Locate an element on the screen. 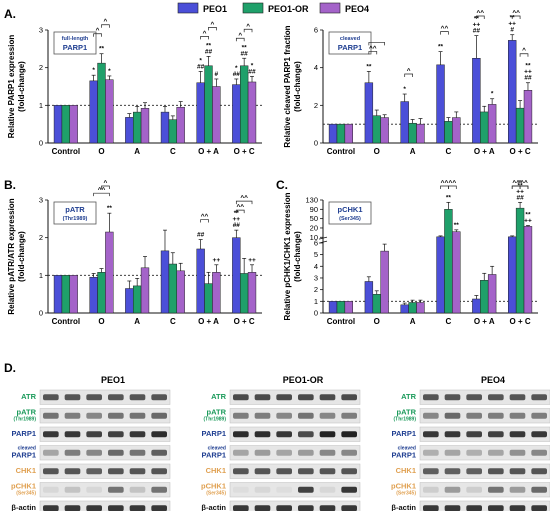 Image resolution: width=550 pixels, height=511 pixels. category-label: C is located at coordinates (449, 321).